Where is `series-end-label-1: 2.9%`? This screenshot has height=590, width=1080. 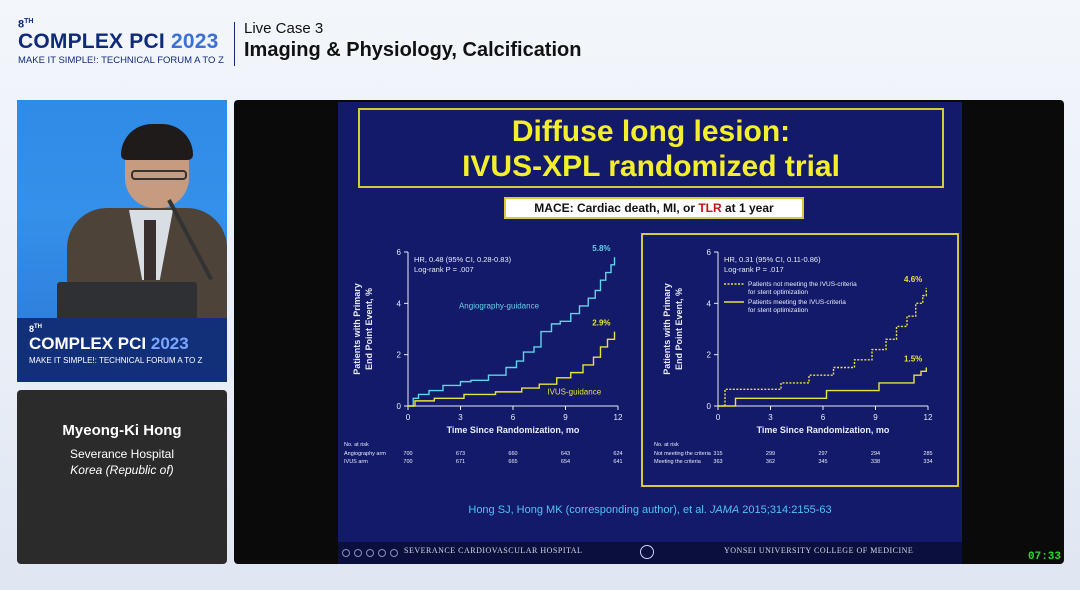 series-end-label-1: 2.9% is located at coordinates (601, 323).